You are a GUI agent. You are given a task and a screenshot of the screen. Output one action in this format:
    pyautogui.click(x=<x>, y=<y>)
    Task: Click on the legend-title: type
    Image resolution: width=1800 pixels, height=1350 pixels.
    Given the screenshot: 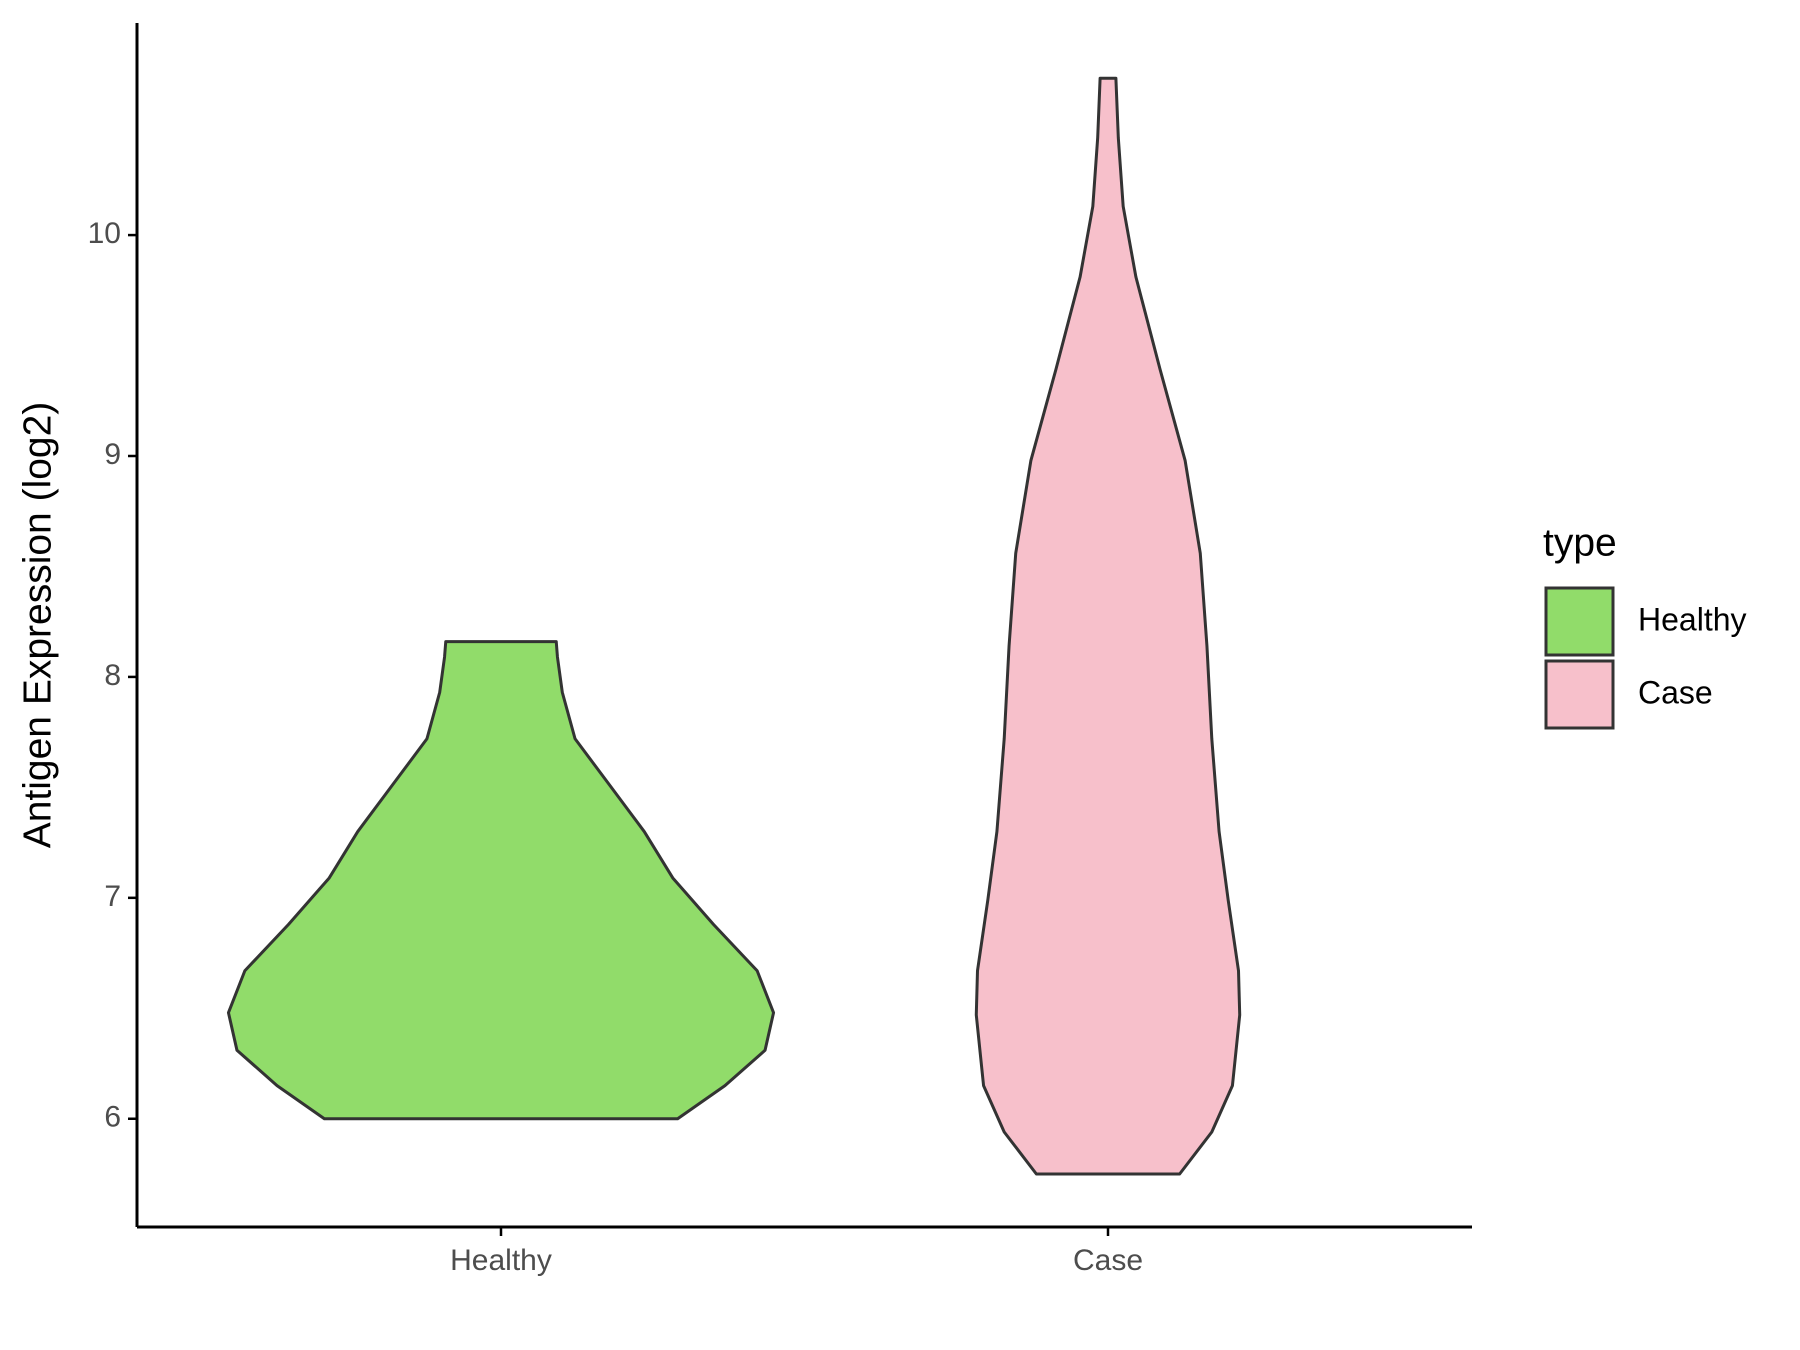 What is the action you would take?
    pyautogui.click(x=1580, y=542)
    